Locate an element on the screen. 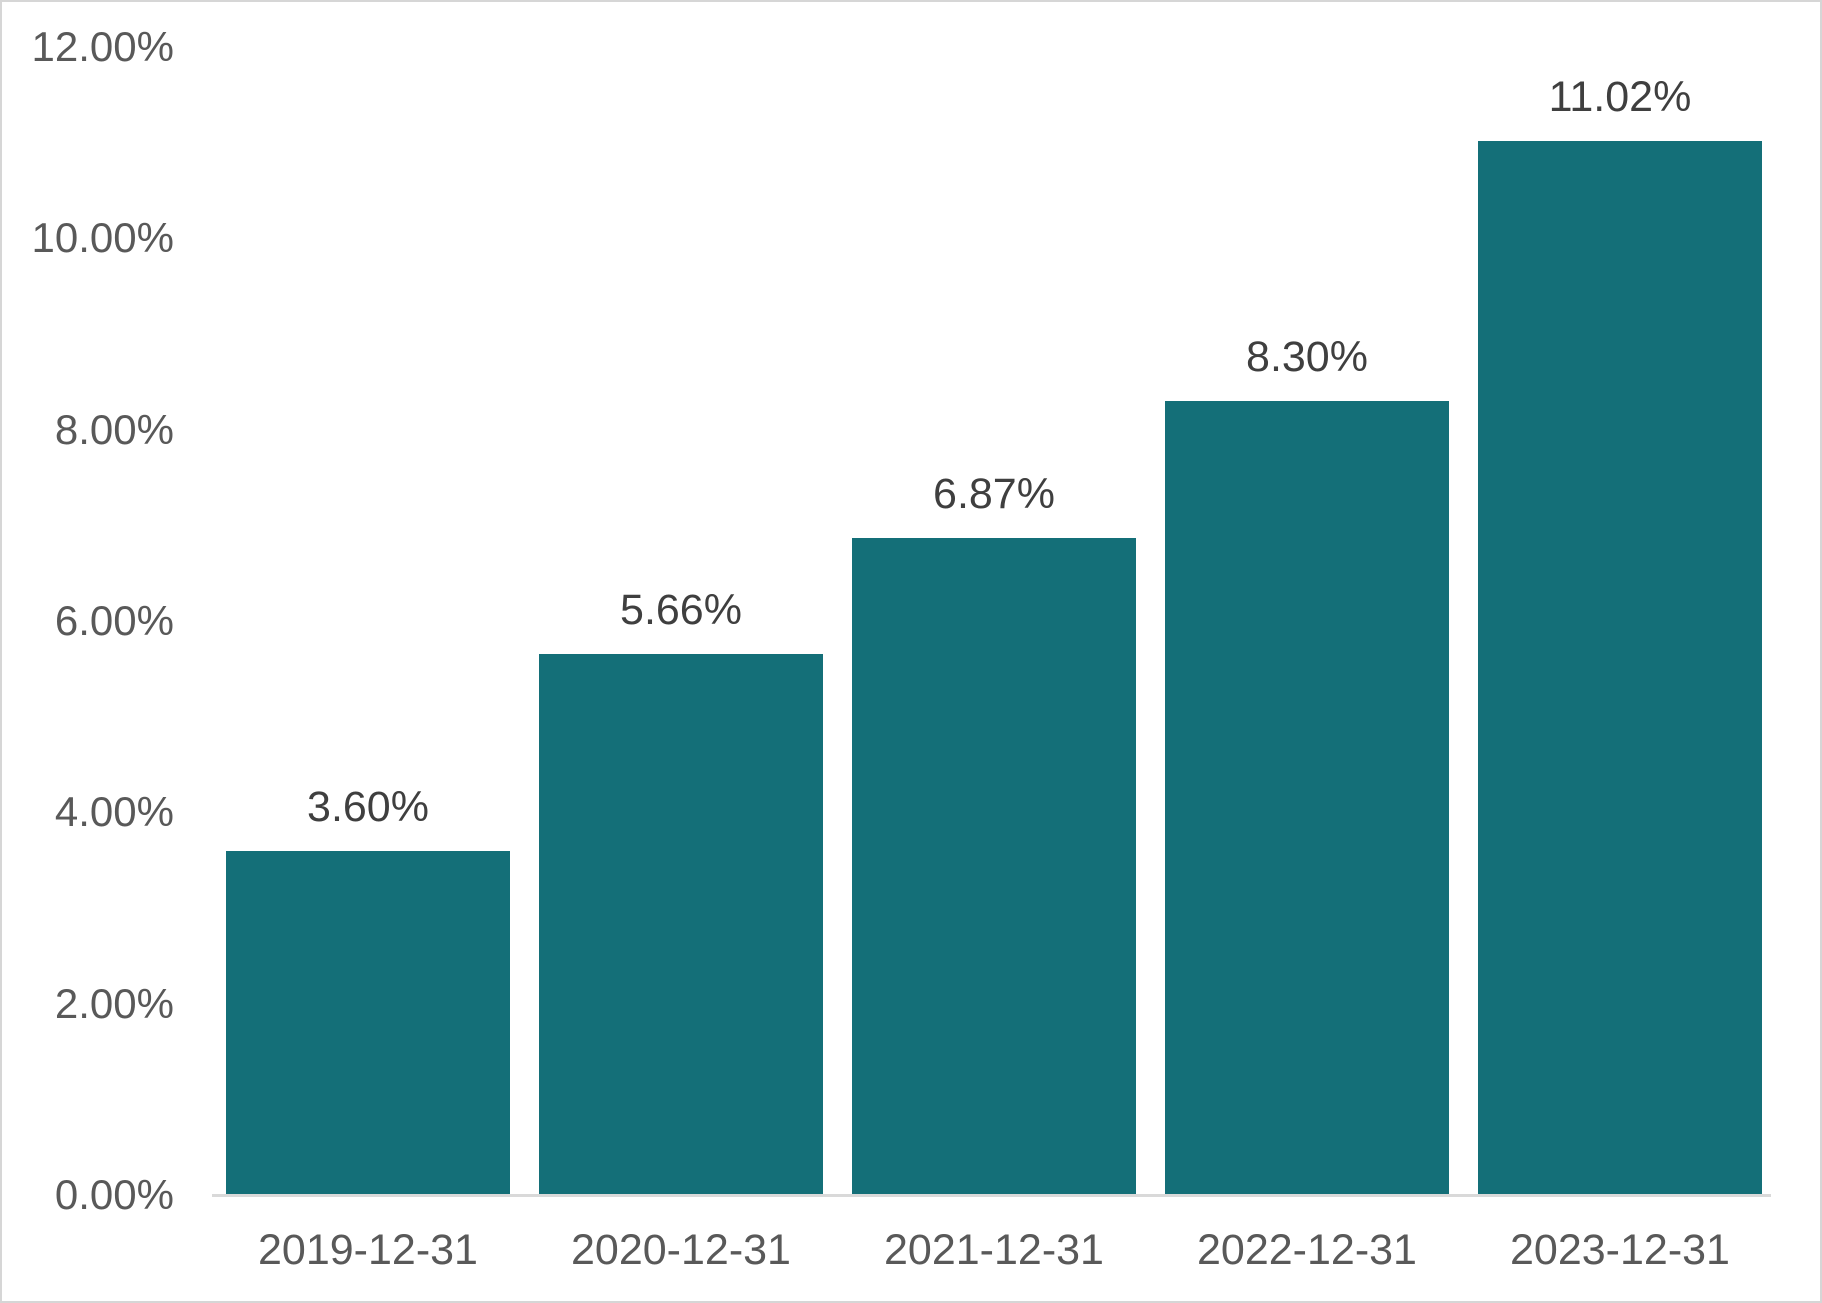 The image size is (1822, 1303). y-axis-tick-label: 10.00% is located at coordinates (102, 238).